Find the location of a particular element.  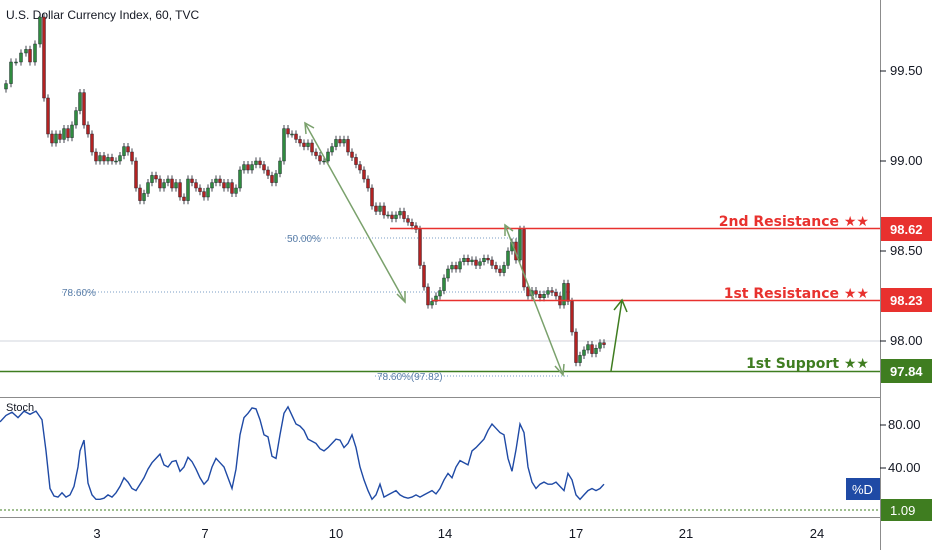

arrow-down-2-head is located at coordinates (559, 370).